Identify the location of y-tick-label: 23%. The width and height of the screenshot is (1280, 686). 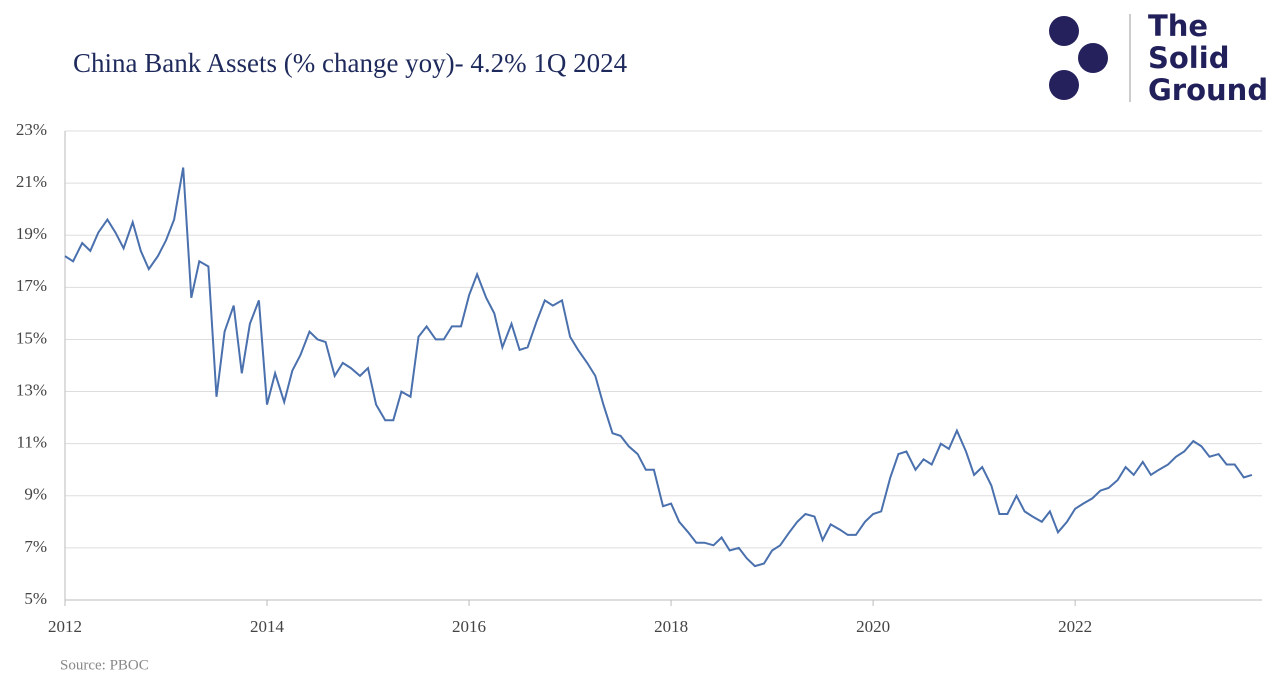
(31, 129).